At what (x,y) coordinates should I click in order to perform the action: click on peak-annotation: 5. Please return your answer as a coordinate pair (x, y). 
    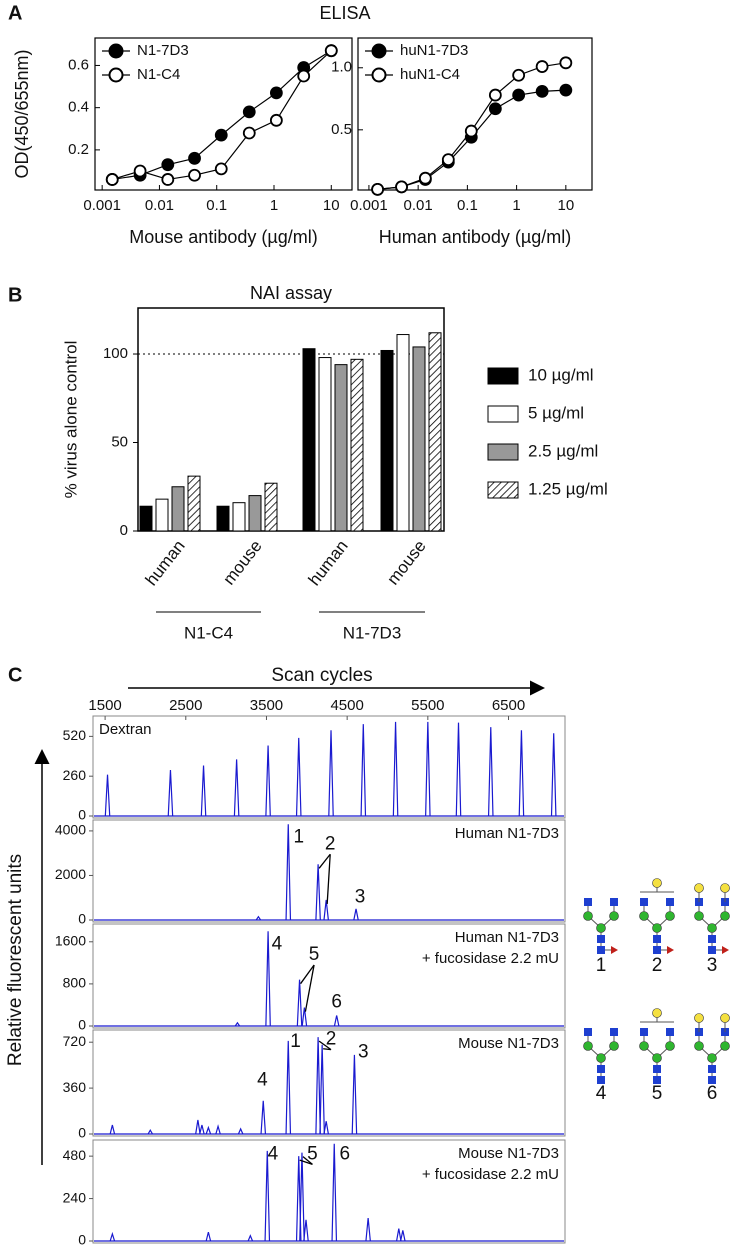
    Looking at the image, I should click on (312, 1153).